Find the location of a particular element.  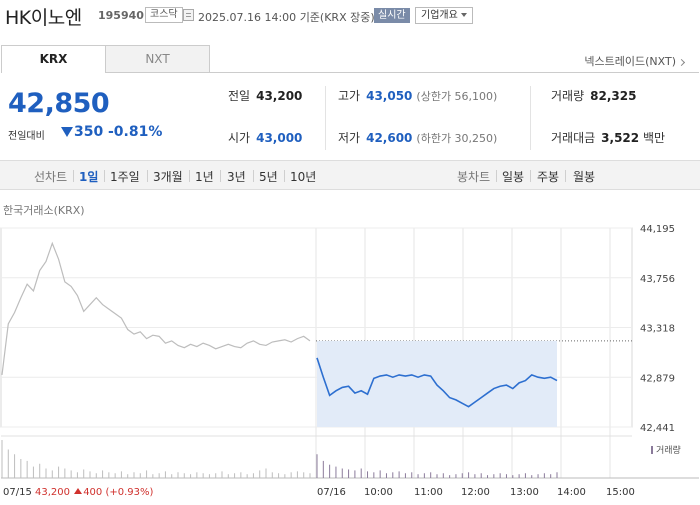

y-tick-label: 43,318 is located at coordinates (657, 329).